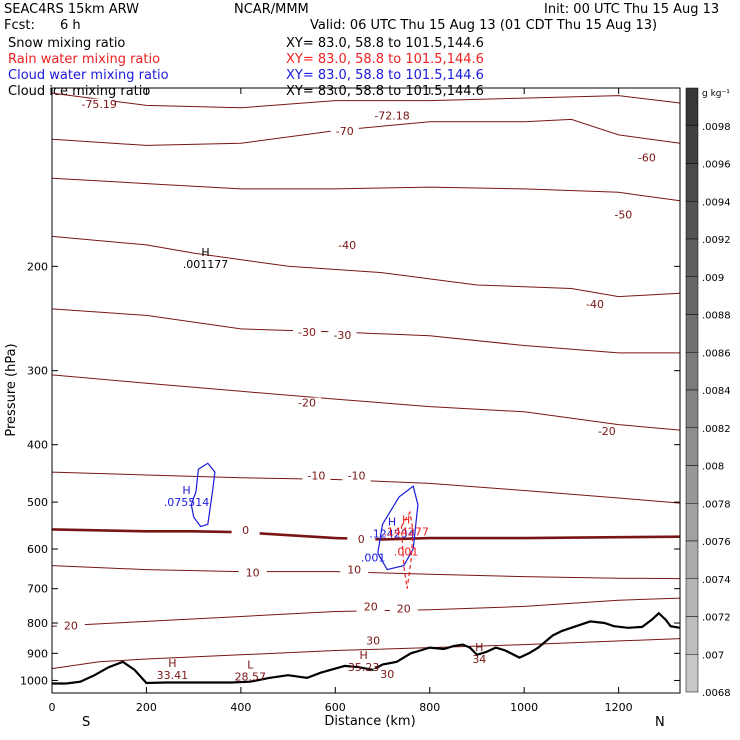  Describe the element at coordinates (342, 335) in the screenshot. I see `temperature-label: -30` at that location.